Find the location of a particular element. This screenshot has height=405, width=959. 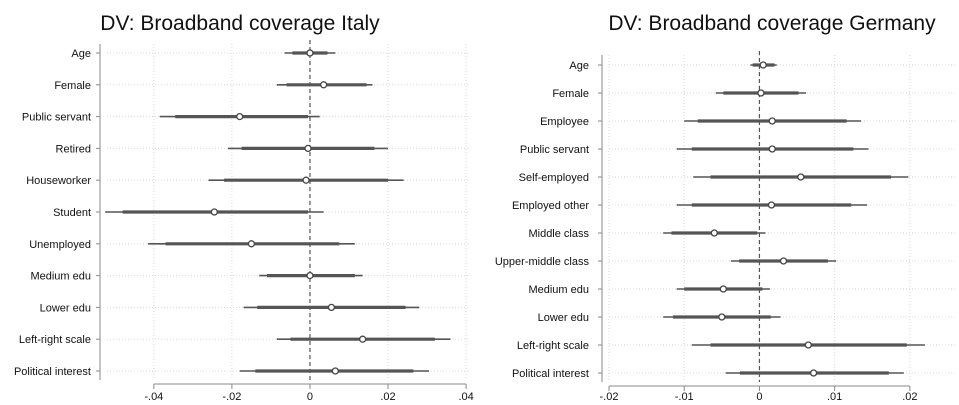

germany-x-tick-label: .01 is located at coordinates (834, 397).